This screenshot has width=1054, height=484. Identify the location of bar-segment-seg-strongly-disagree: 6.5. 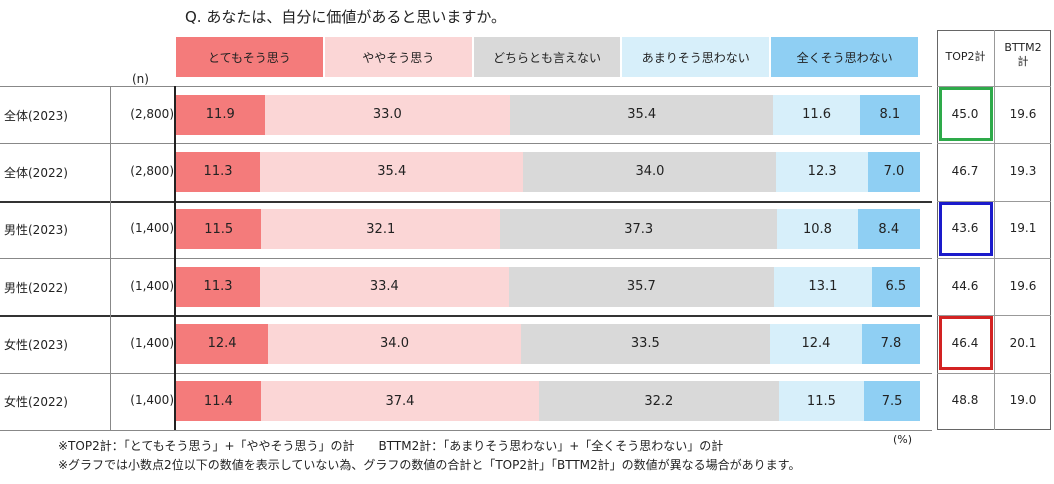
(895, 286).